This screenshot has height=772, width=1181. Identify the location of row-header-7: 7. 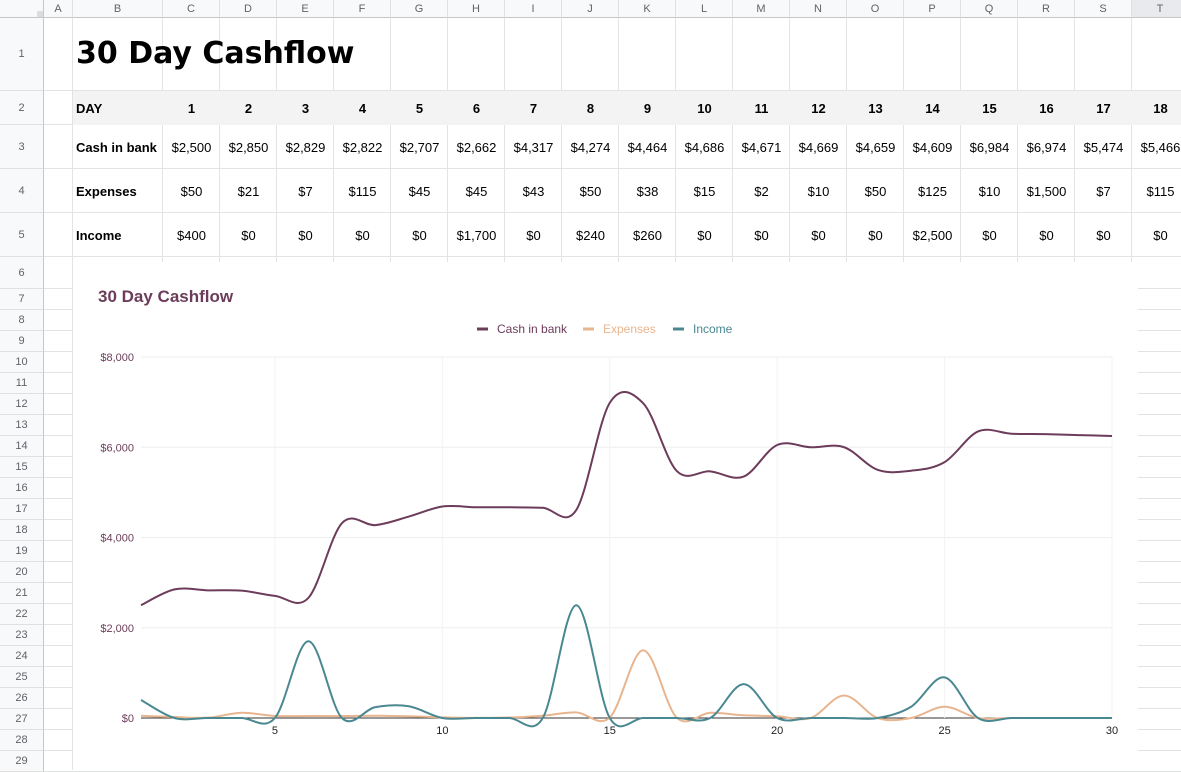
(22, 299).